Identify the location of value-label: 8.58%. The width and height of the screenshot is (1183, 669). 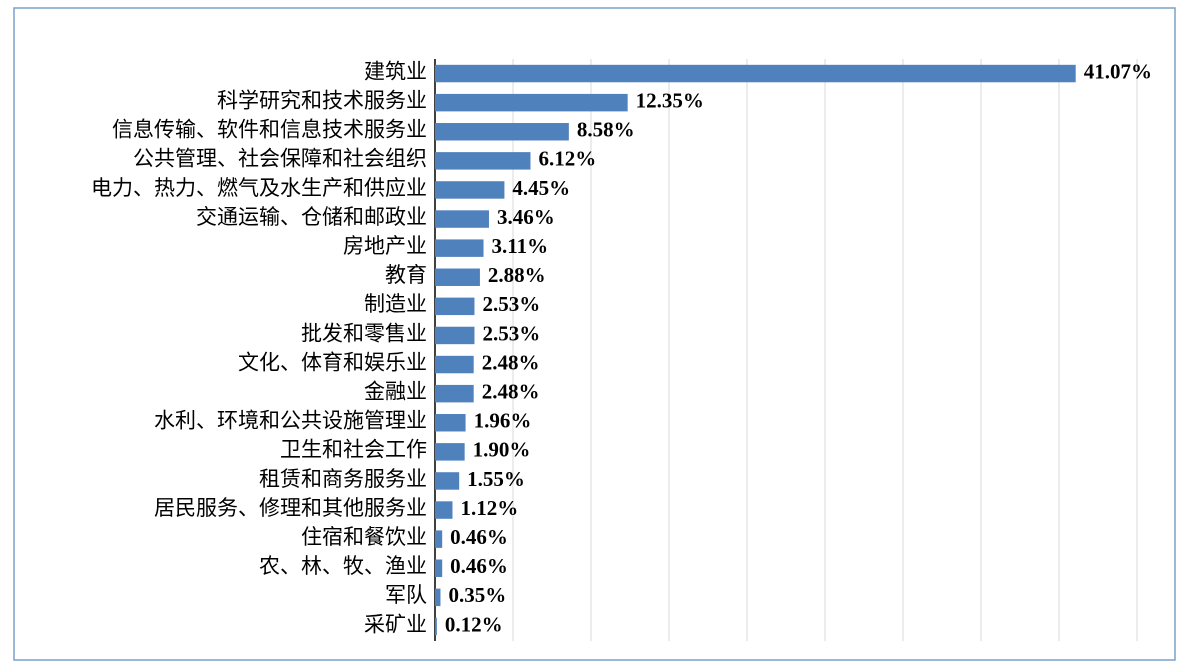
(606, 130).